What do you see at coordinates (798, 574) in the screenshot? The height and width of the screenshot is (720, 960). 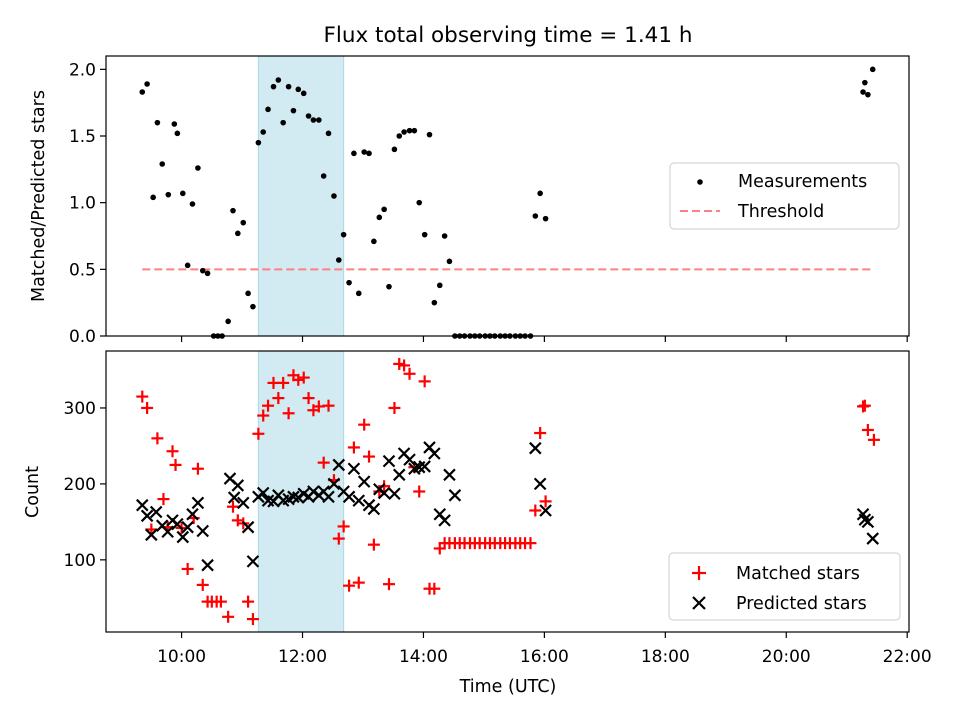 I see `legend-matched-label: Matched stars` at bounding box center [798, 574].